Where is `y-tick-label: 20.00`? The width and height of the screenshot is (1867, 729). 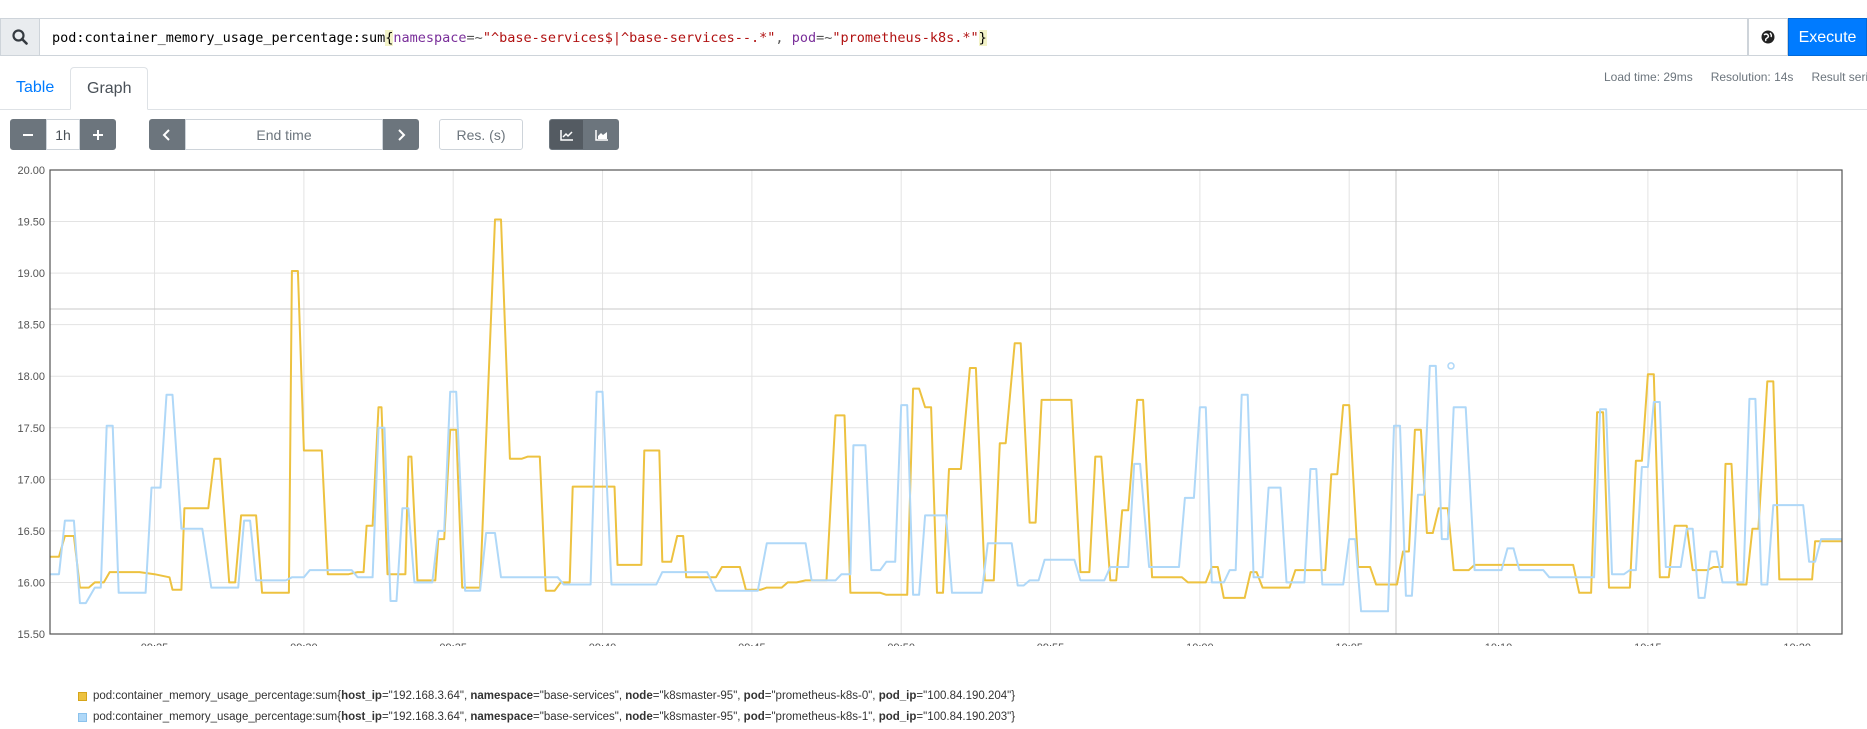
y-tick-label: 20.00 is located at coordinates (31, 171).